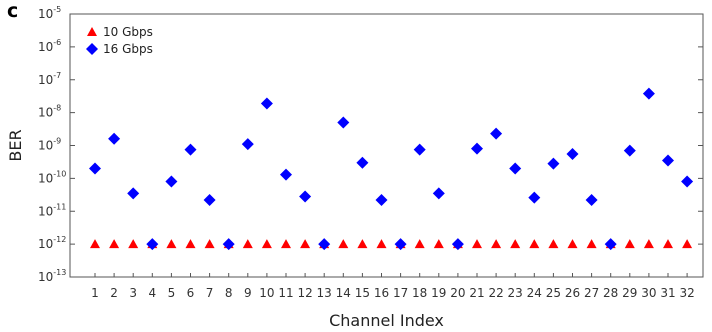 This screenshot has height=332, width=712. I want to click on x-tick-label: 20, so click(457, 293).